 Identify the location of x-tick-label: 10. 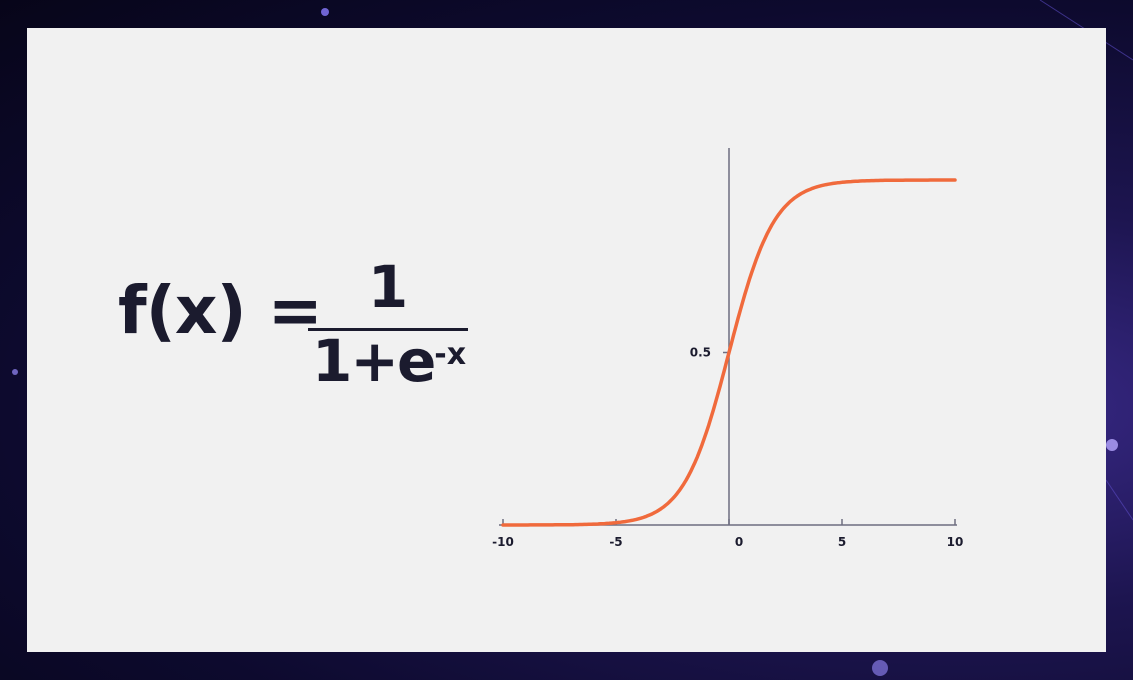
(955, 542).